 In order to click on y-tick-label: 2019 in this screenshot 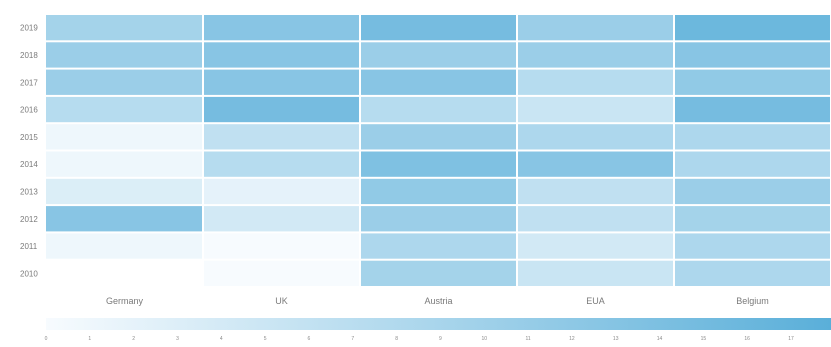, I will do `click(29, 28)`.